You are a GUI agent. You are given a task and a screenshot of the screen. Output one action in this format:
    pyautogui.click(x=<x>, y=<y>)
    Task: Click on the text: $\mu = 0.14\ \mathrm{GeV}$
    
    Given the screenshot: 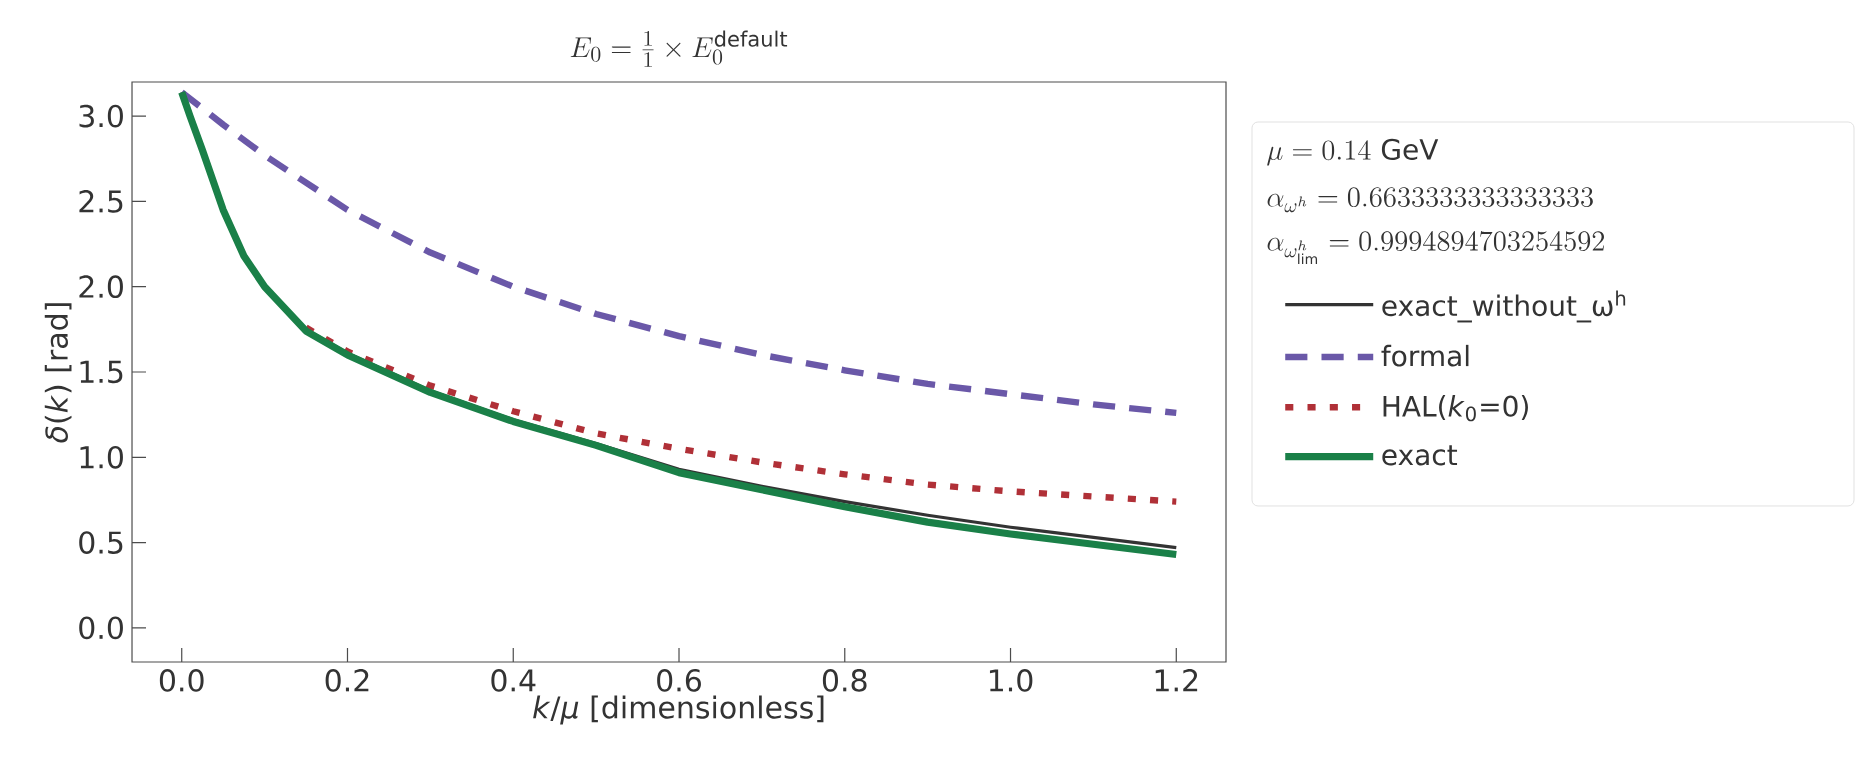 What is the action you would take?
    pyautogui.click(x=1353, y=152)
    